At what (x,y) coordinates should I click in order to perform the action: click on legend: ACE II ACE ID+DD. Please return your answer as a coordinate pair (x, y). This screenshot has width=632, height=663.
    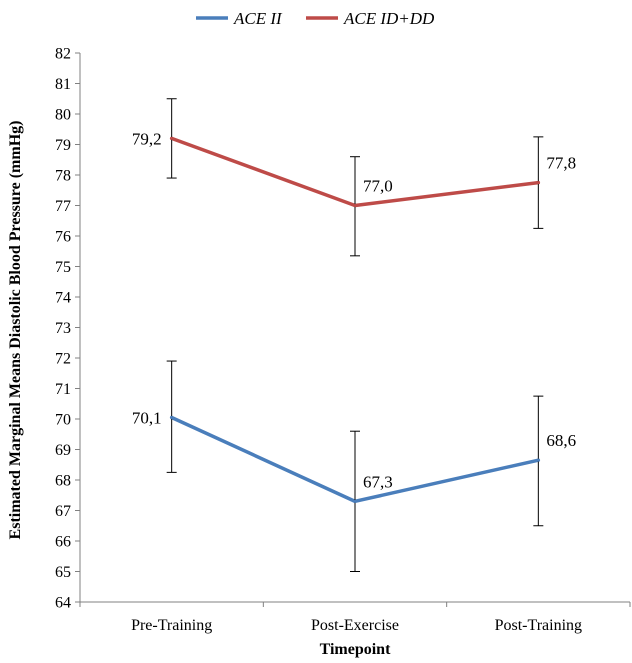
    Looking at the image, I should click on (315, 18).